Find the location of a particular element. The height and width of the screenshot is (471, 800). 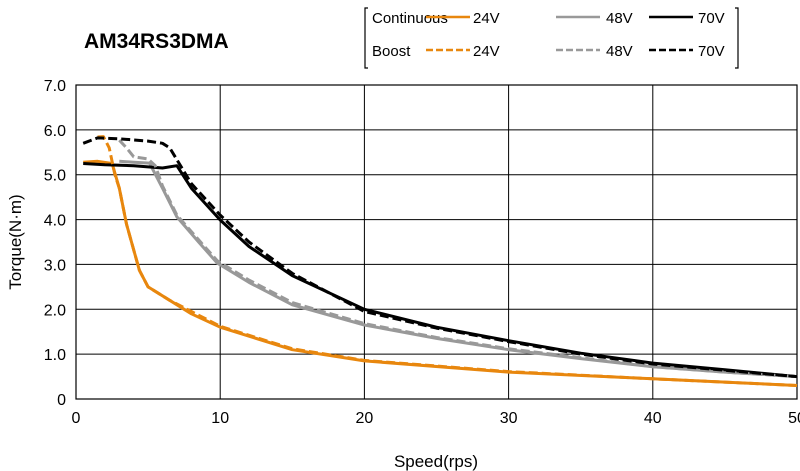

legend-label-boost-24v: 24V is located at coordinates (486, 51).